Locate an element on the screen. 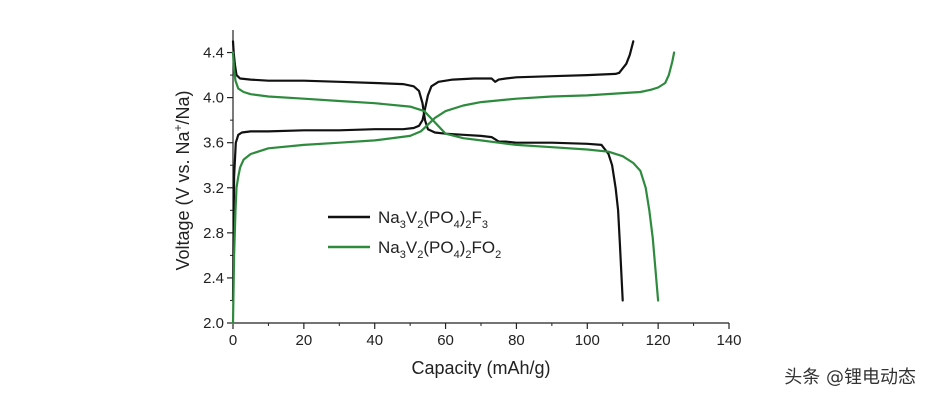 The width and height of the screenshot is (930, 406). y-axis-title-part: Voltage (V vs. Na is located at coordinates (183, 200).